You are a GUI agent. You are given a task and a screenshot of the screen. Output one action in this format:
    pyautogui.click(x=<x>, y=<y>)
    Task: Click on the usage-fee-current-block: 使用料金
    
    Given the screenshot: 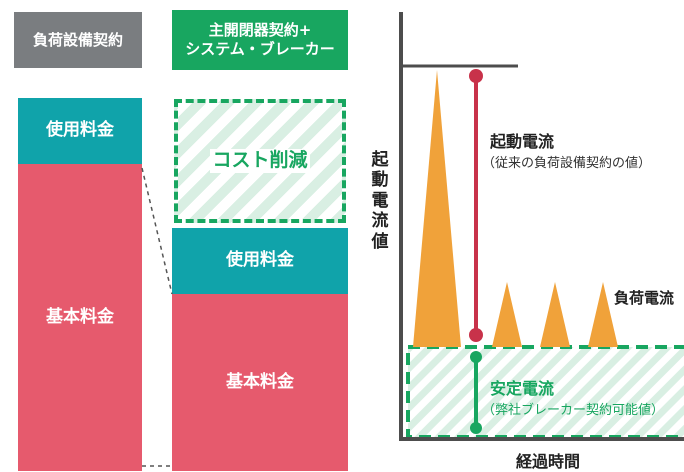 What is the action you would take?
    pyautogui.click(x=80, y=131)
    